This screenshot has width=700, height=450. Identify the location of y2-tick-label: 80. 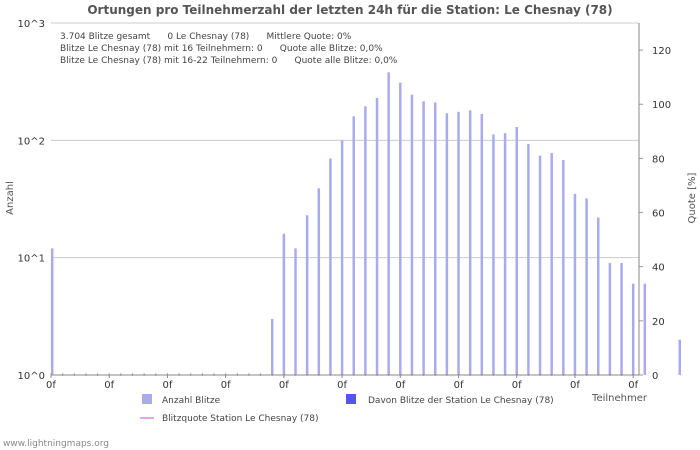
(658, 159).